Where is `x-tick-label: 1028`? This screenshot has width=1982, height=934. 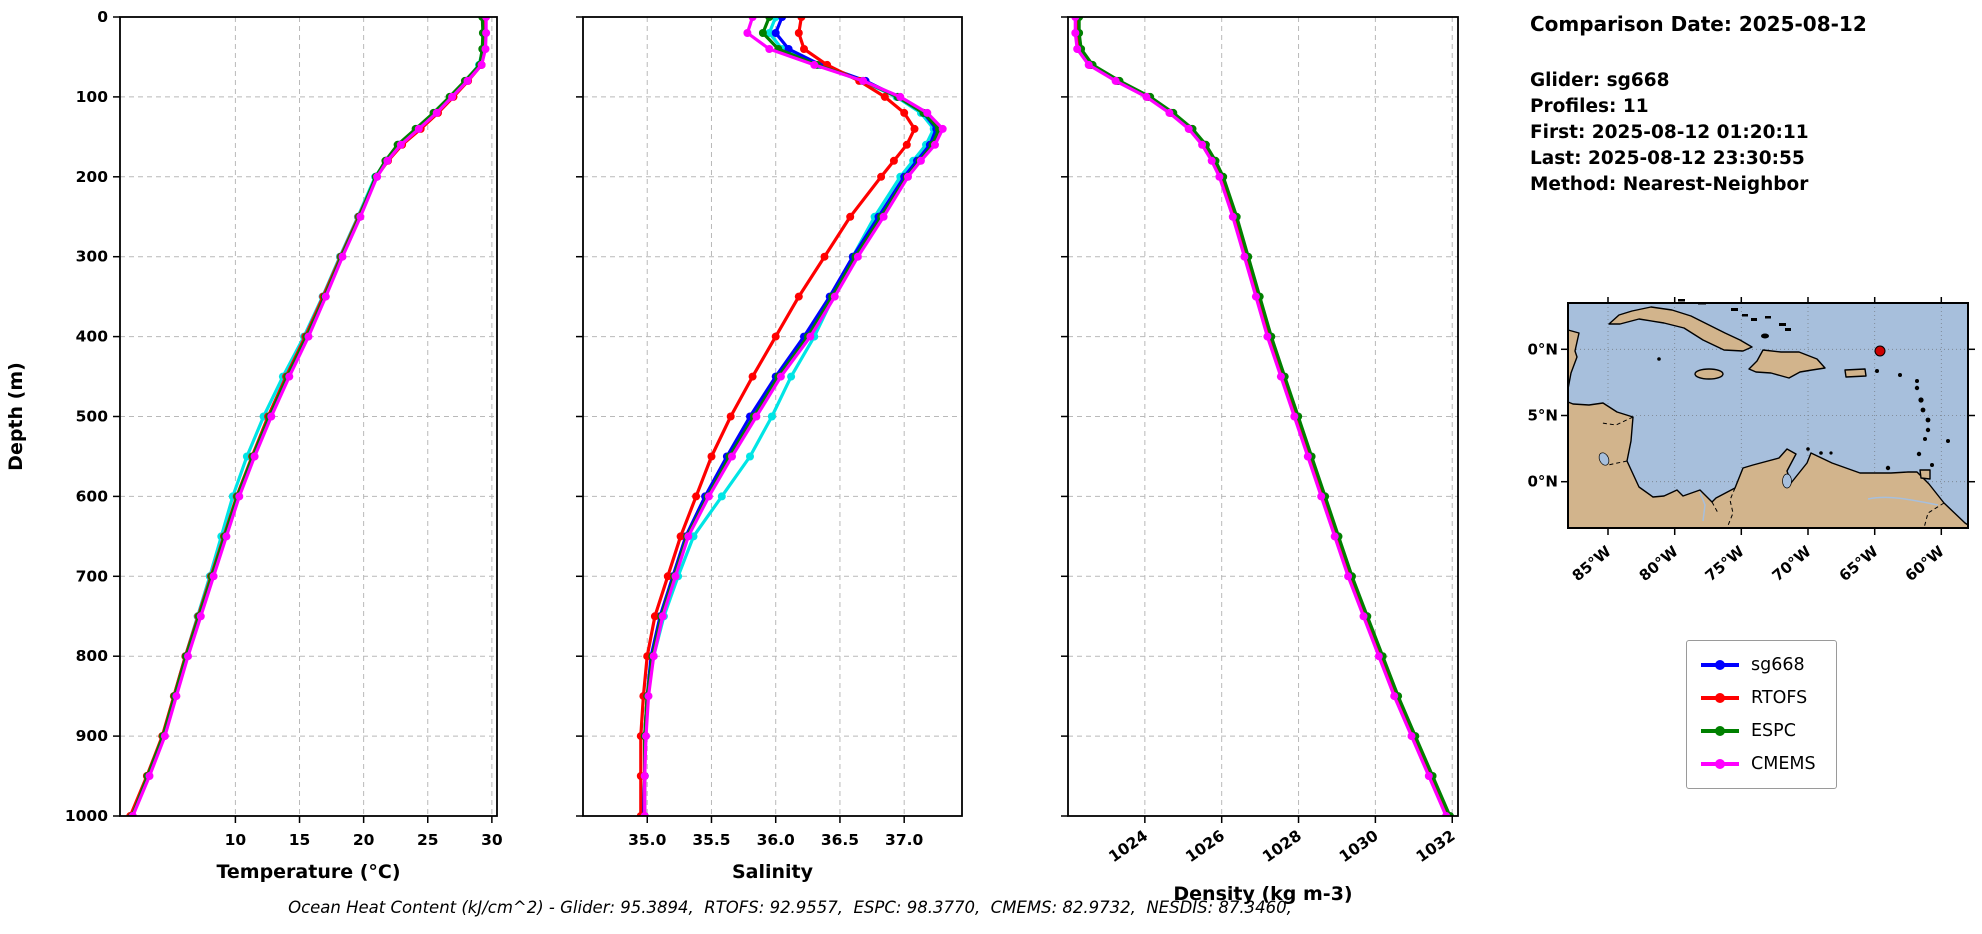
x-tick-label: 1028 is located at coordinates (1282, 846).